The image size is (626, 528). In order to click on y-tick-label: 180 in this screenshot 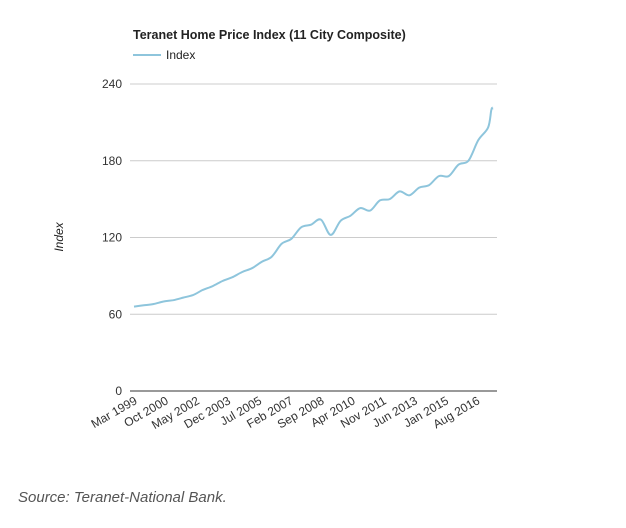, I will do `click(112, 161)`.